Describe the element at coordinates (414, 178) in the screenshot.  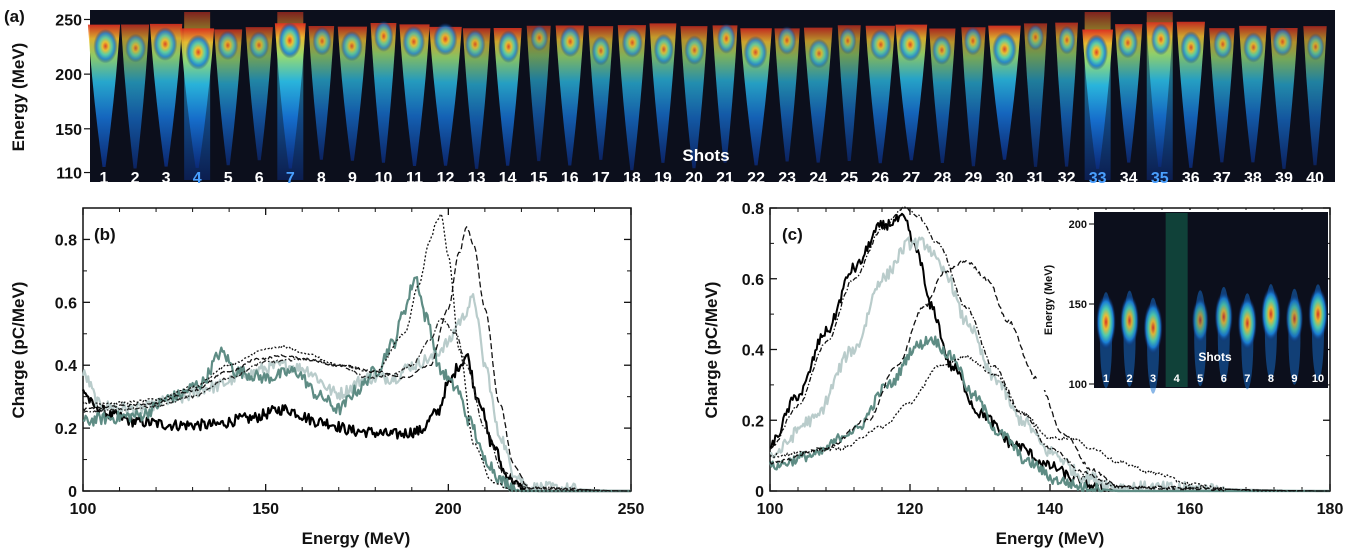
I see `panel-a-shot-number: 11` at that location.